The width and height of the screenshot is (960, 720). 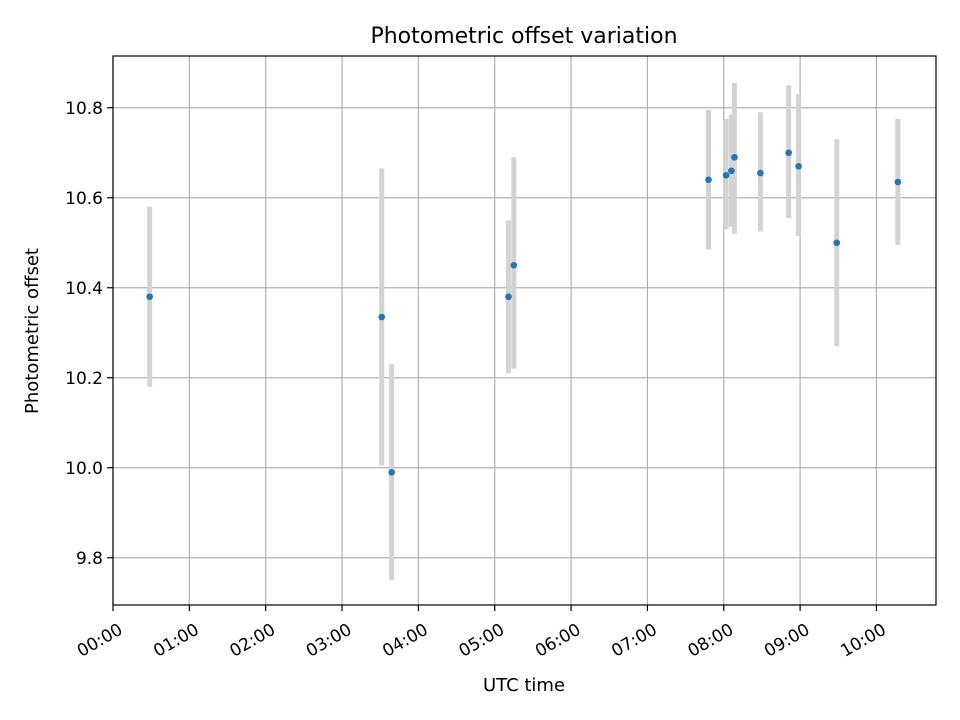 What do you see at coordinates (89, 559) in the screenshot?
I see `y-tick-label: 9.8` at bounding box center [89, 559].